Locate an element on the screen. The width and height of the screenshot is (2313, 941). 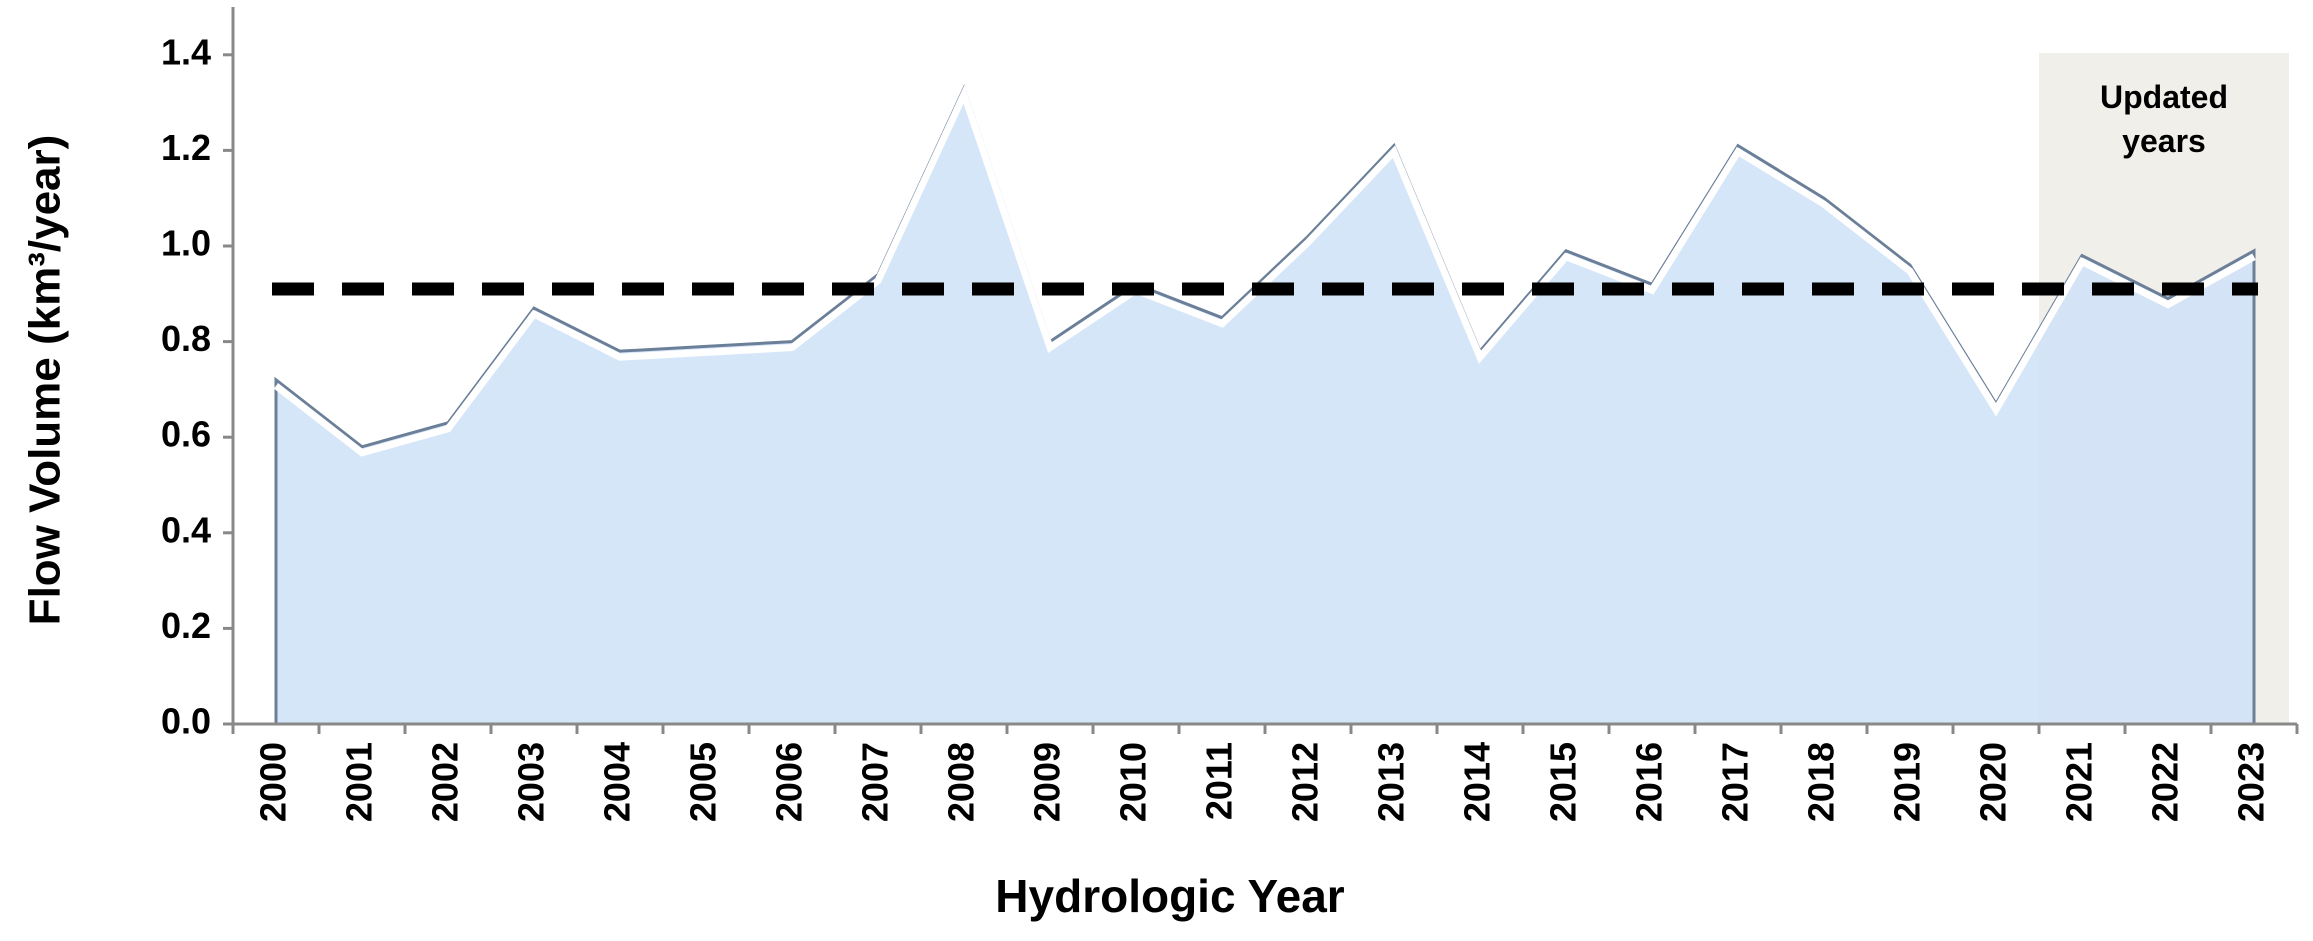
x-tick-label: 2013 is located at coordinates (1391, 782).